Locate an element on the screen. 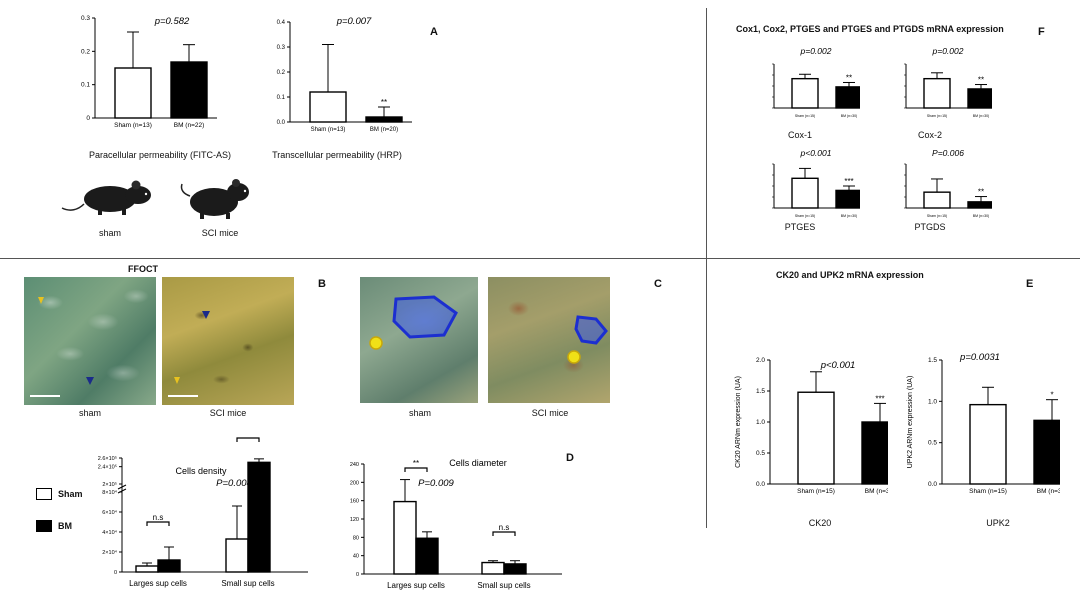 The height and width of the screenshot is (607, 1080). chart-cox2: Sham (n=15) ** BM (n=30) p=0.002 is located at coordinates (948, 82).